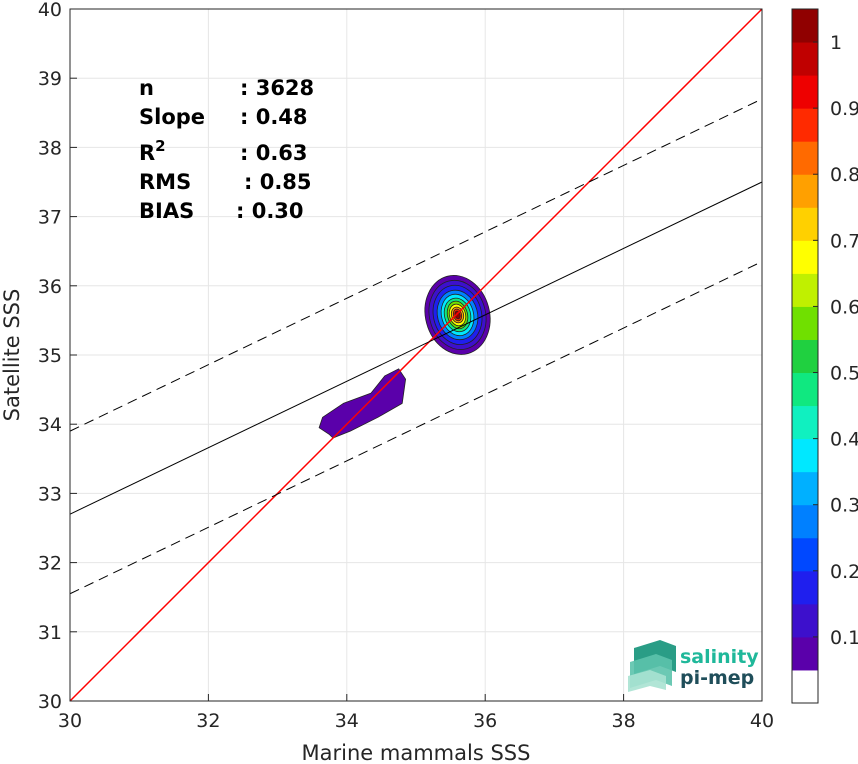 This screenshot has height=764, width=858. Describe the element at coordinates (347, 721) in the screenshot. I see `x-tick-label: 34` at that location.